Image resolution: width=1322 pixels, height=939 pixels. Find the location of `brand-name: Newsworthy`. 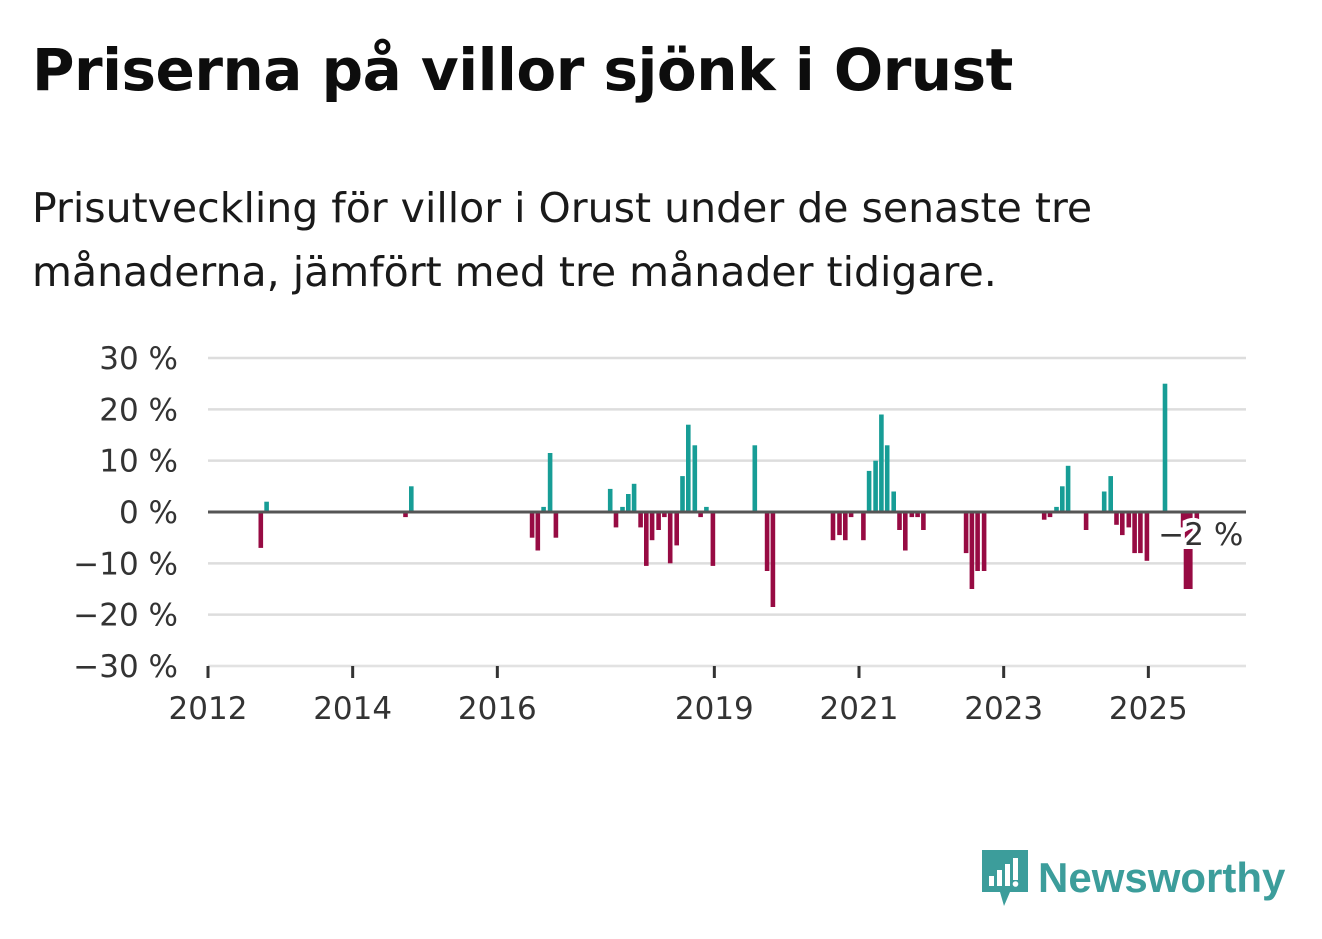

brand-name: Newsworthy is located at coordinates (1162, 877).